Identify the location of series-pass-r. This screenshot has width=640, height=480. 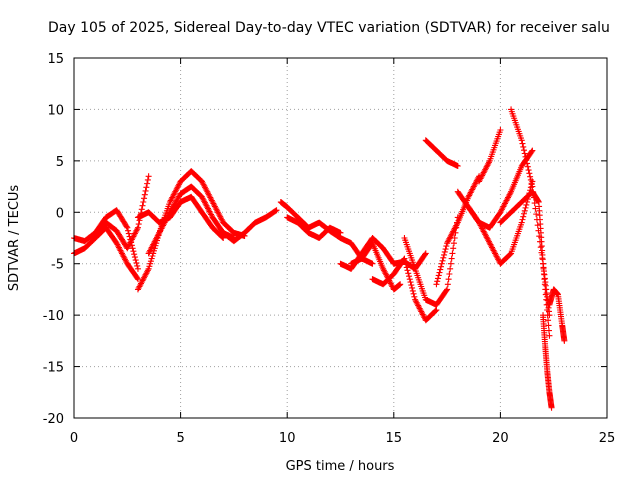
(490, 156).